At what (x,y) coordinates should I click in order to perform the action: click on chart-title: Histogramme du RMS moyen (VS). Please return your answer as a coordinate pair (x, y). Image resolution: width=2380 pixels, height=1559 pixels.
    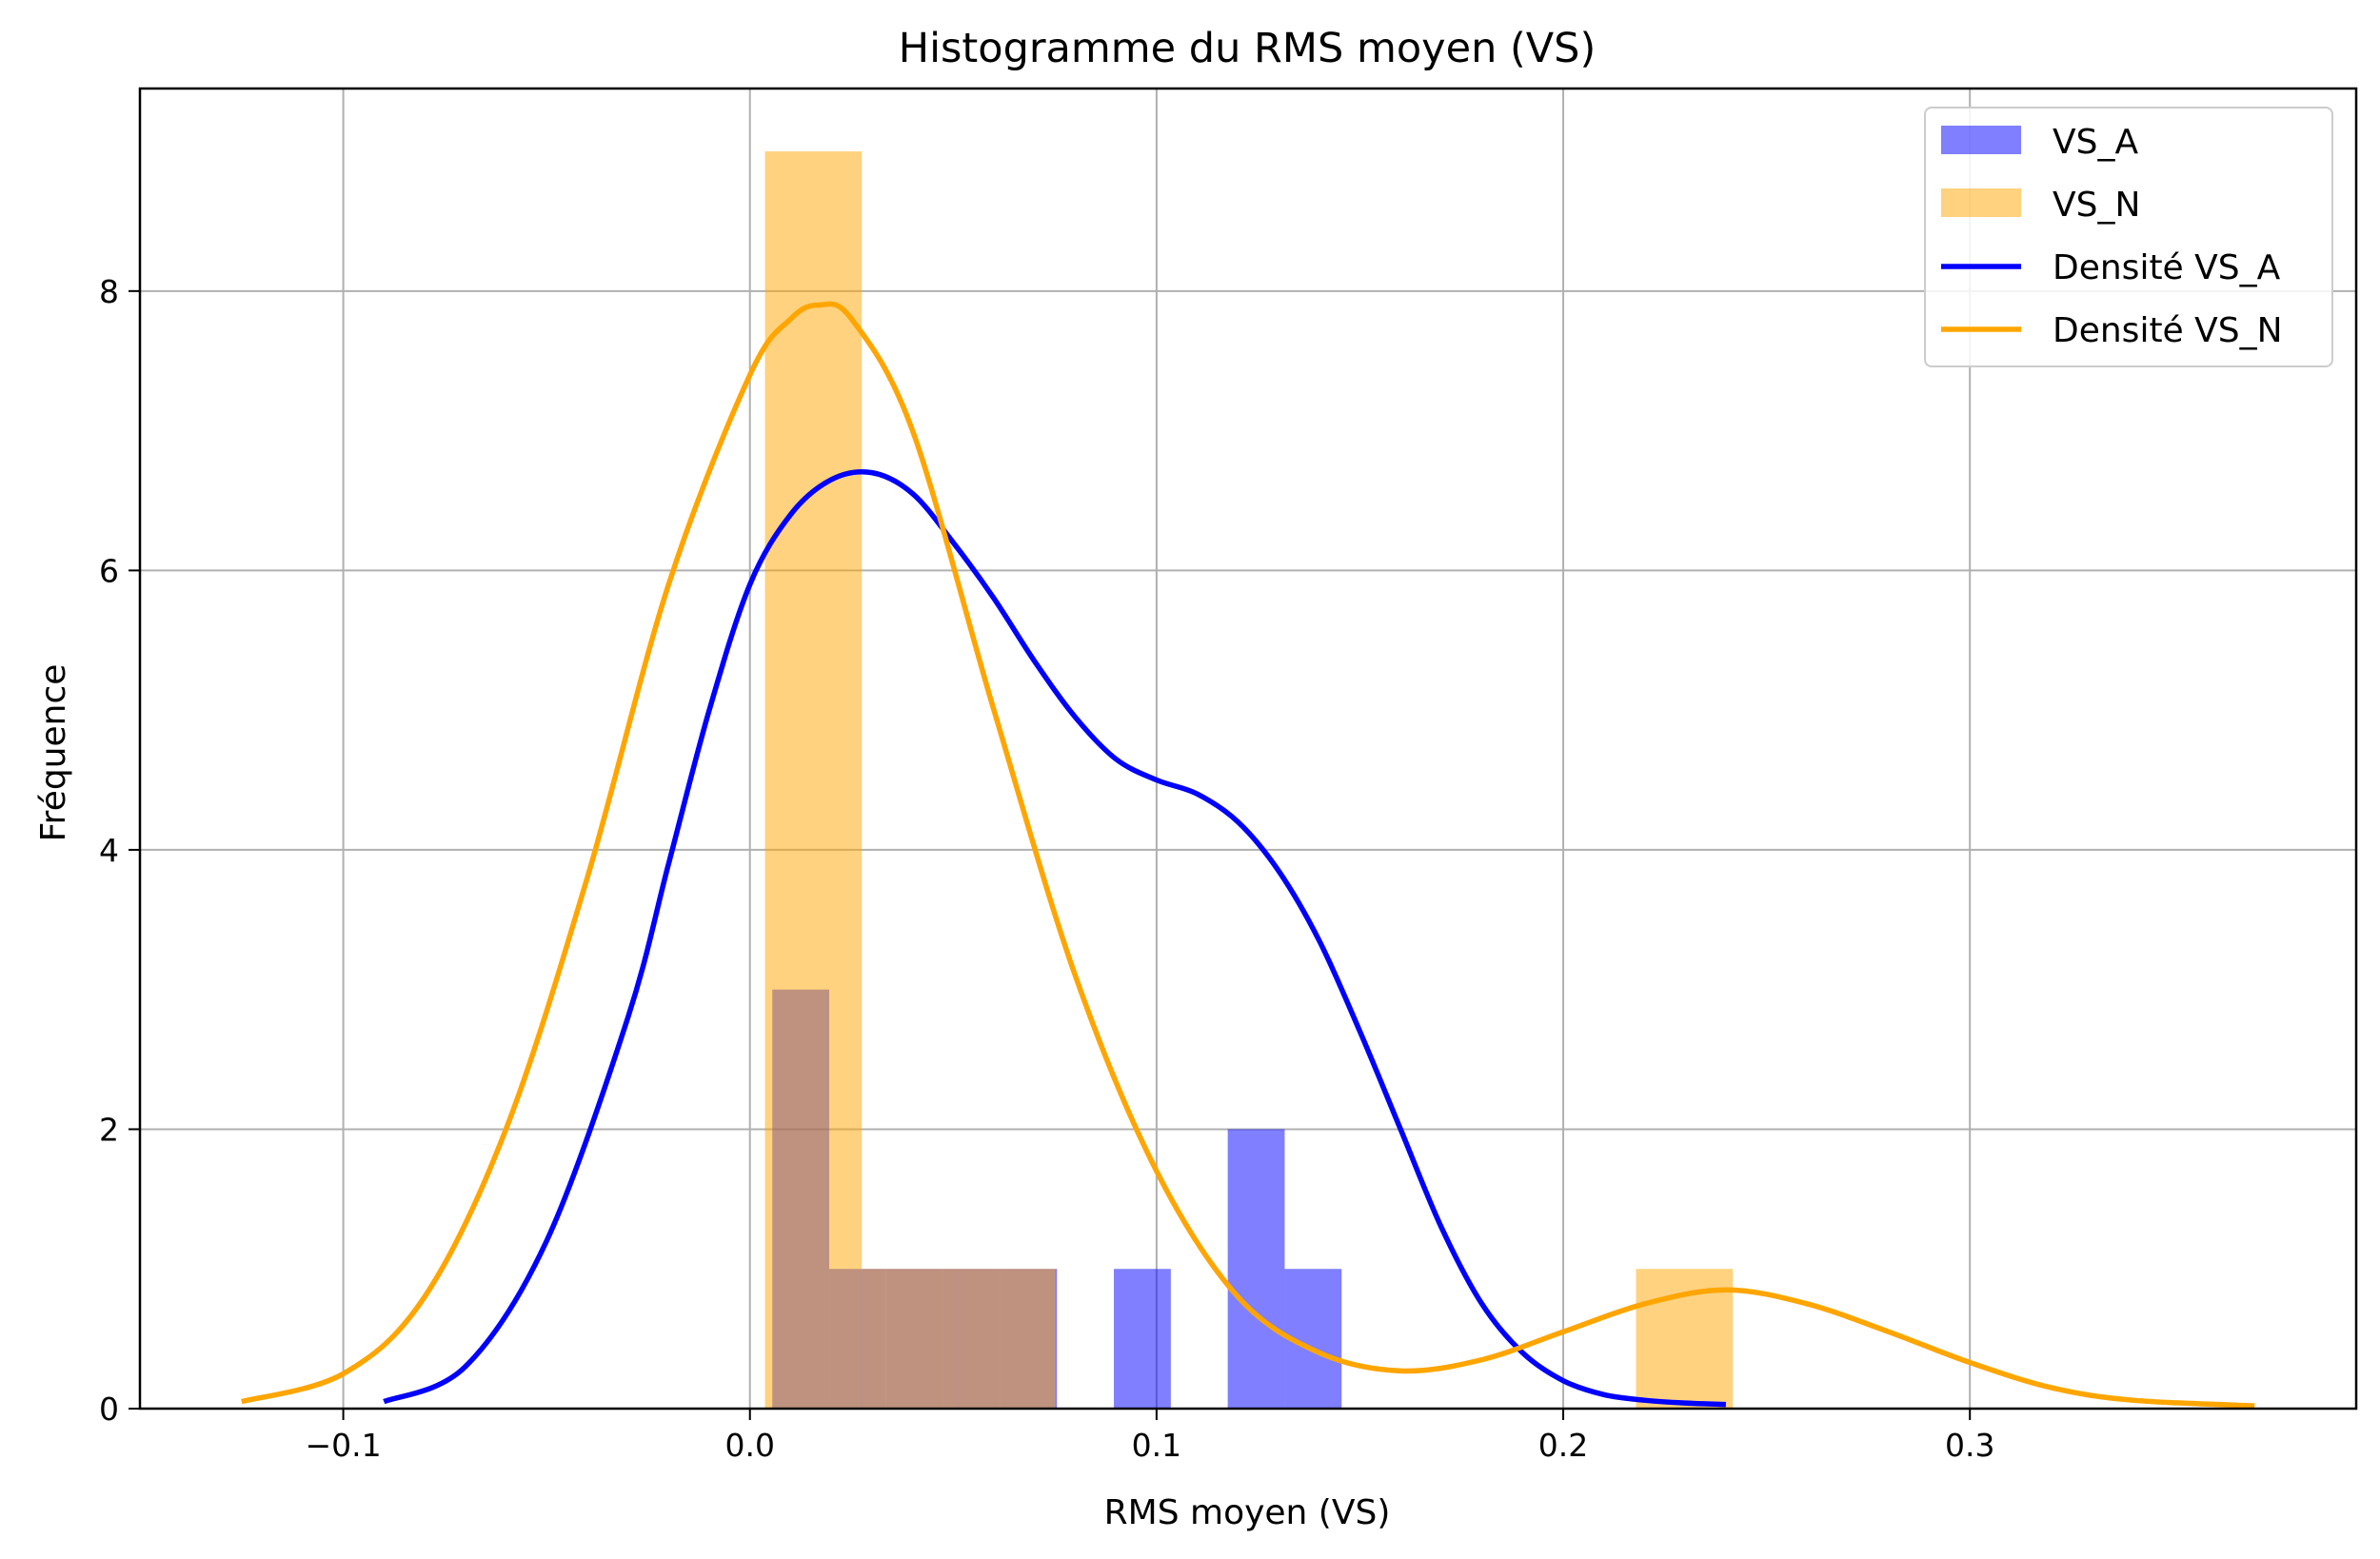
    Looking at the image, I should click on (1248, 48).